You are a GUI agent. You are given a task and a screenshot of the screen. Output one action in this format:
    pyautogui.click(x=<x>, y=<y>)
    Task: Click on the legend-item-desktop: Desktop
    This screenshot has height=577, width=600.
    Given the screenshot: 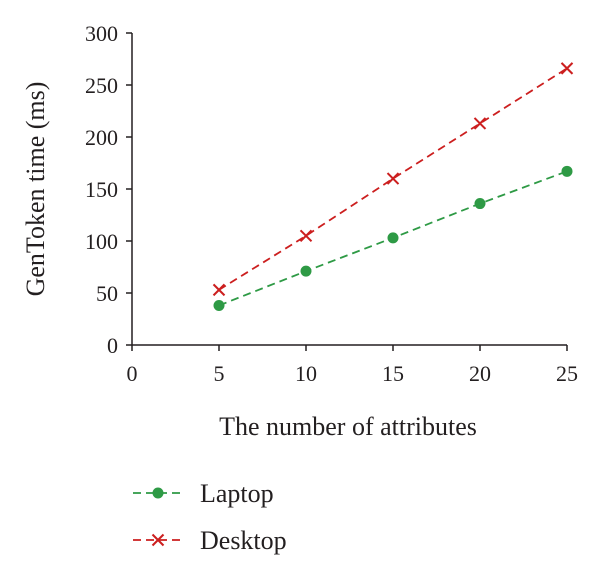 What is the action you would take?
    pyautogui.click(x=210, y=540)
    